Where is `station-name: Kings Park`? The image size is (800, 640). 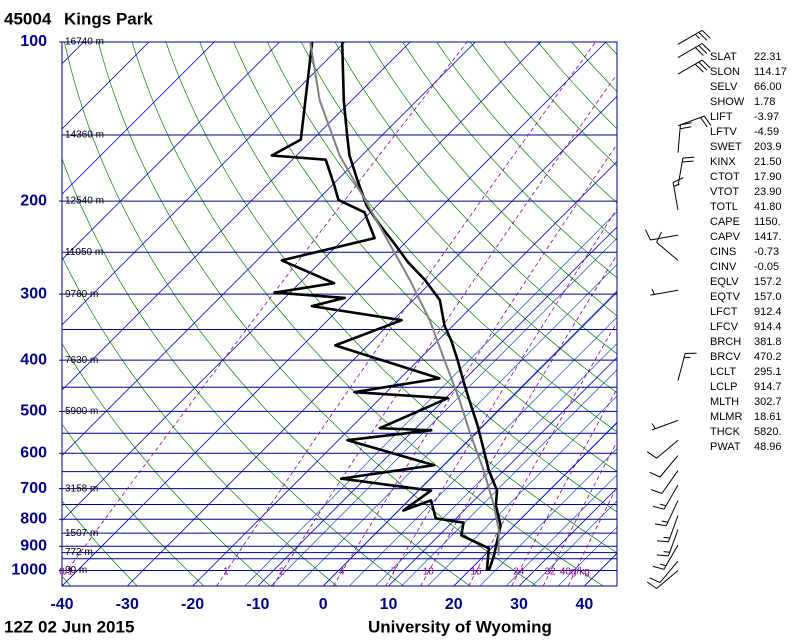
station-name: Kings Park is located at coordinates (108, 18).